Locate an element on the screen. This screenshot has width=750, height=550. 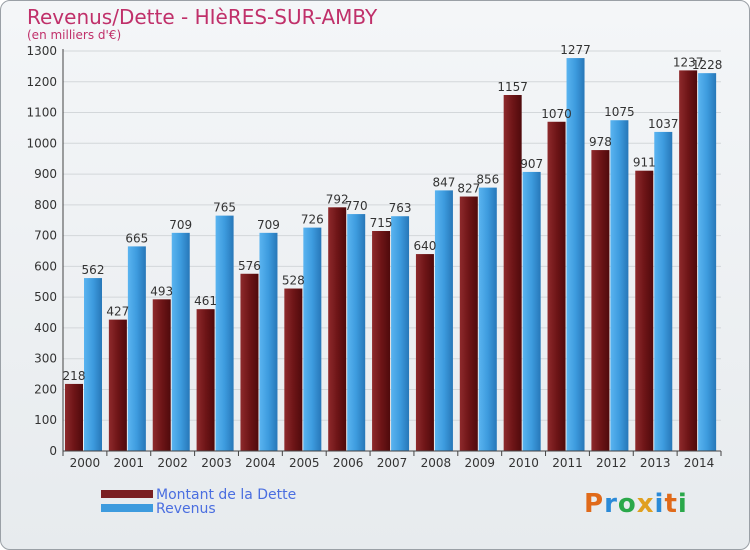
data-label: 427 is located at coordinates (117, 312).